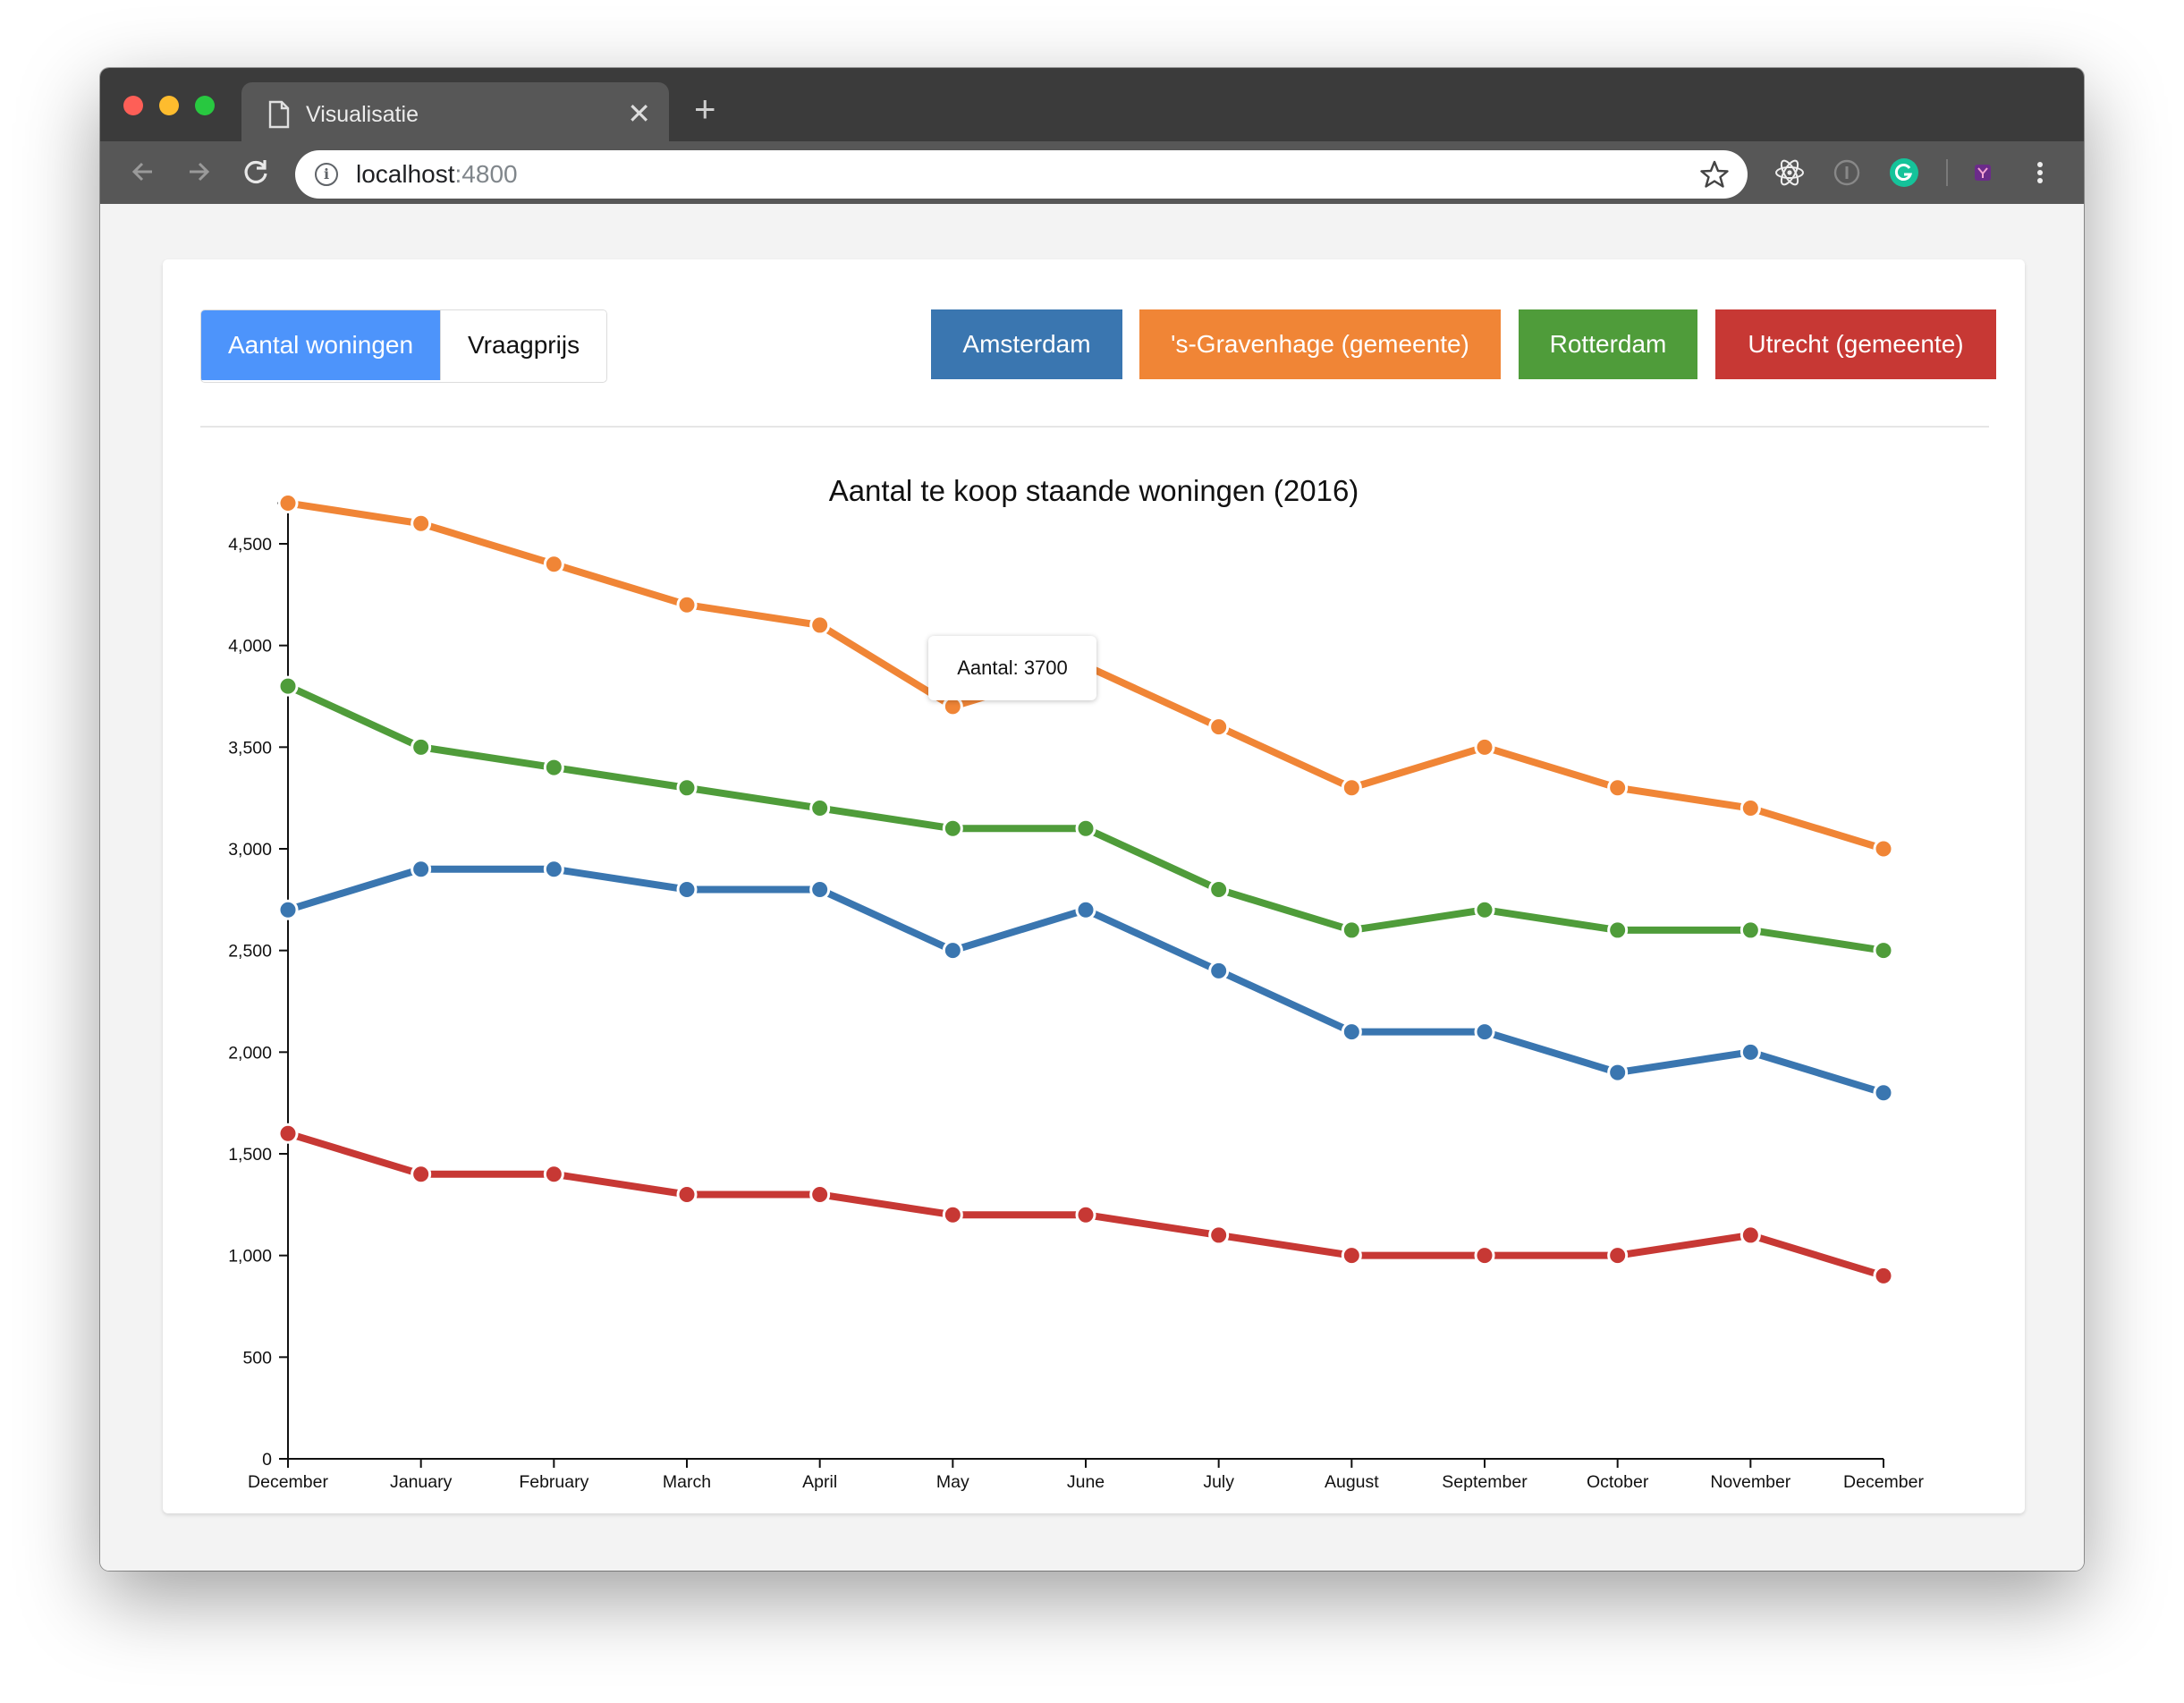  Describe the element at coordinates (1218, 1482) in the screenshot. I see `x-tick-label: July` at that location.